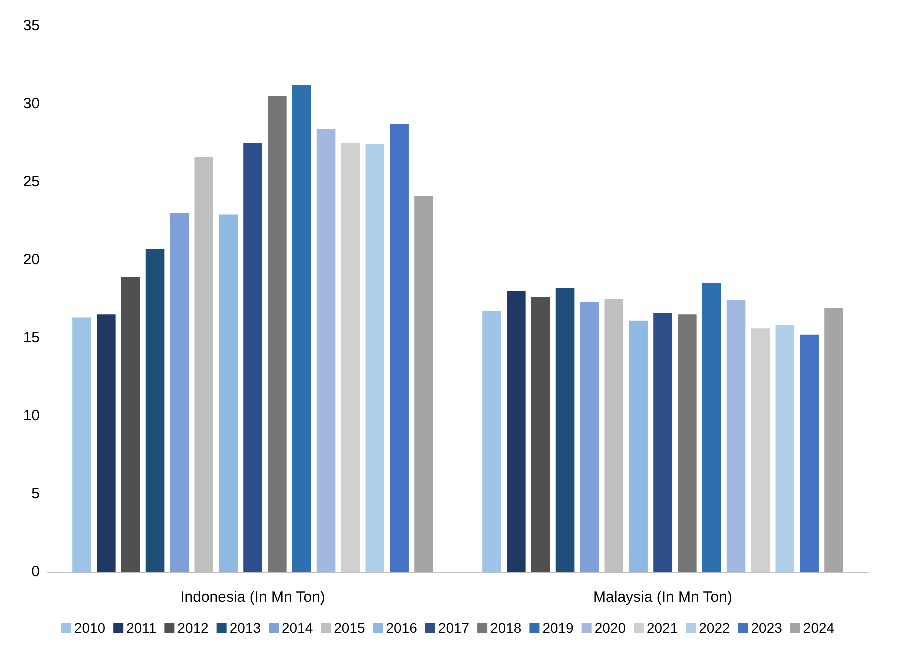 The image size is (899, 654). What do you see at coordinates (506, 628) in the screenshot?
I see `legend-label: 2018` at bounding box center [506, 628].